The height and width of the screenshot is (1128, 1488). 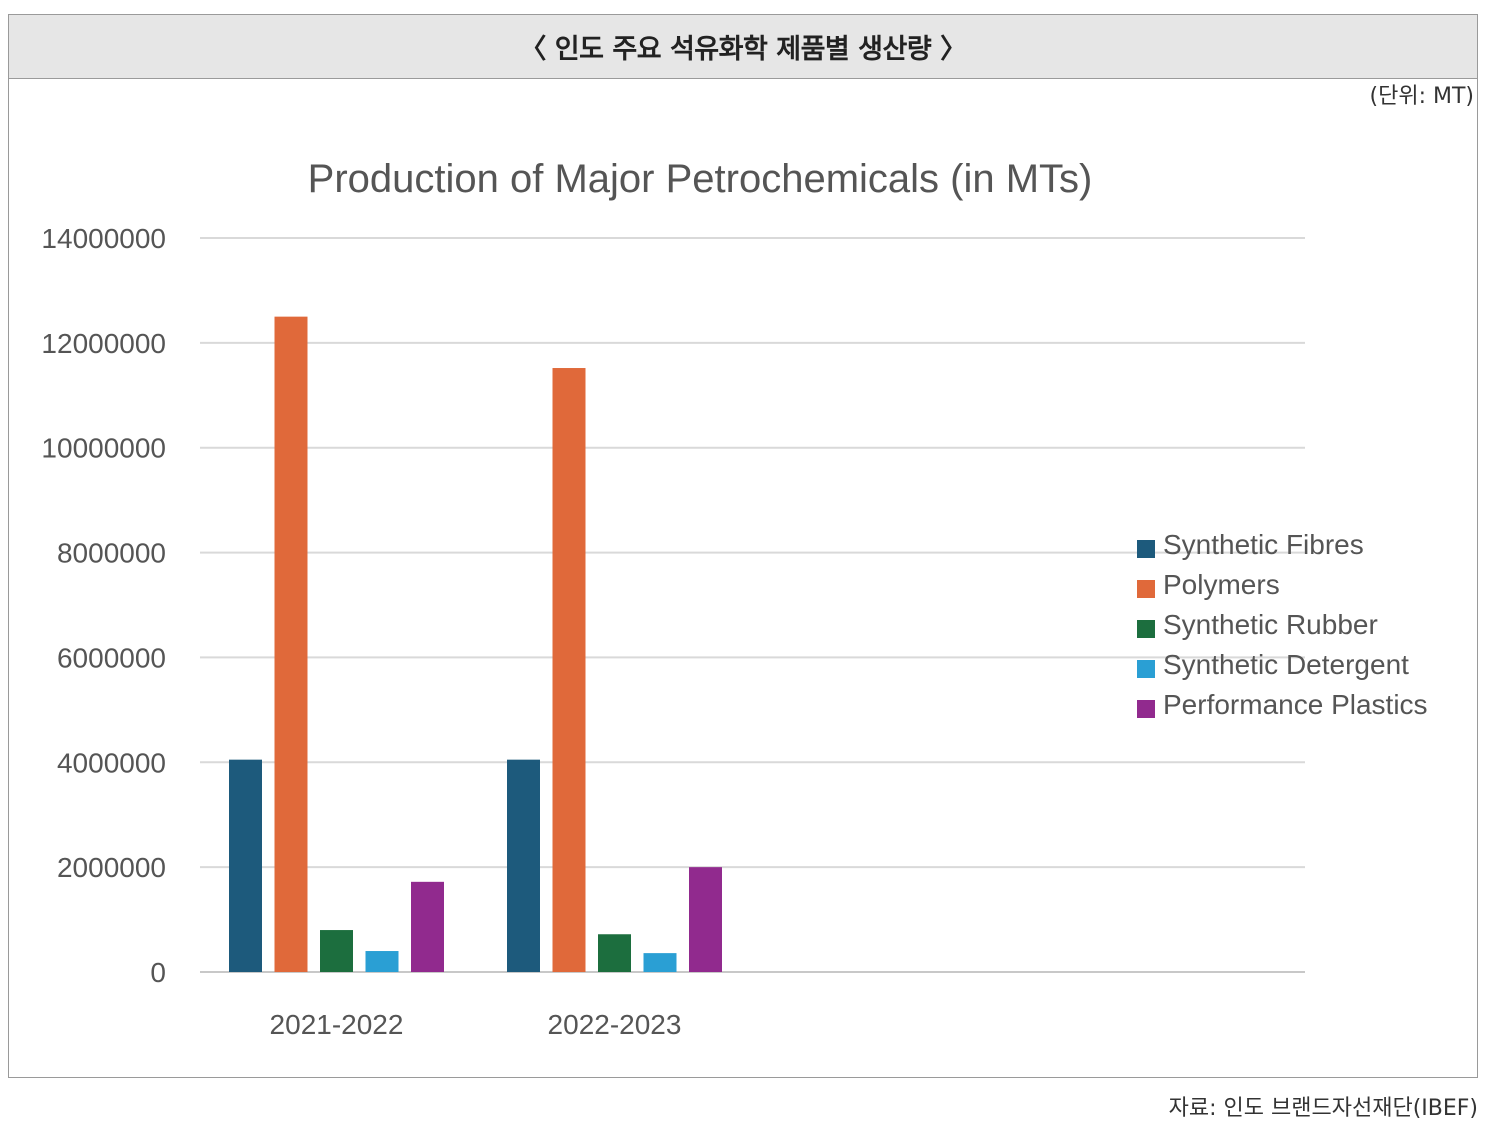 I want to click on x-tick-label: 2021-2022, so click(x=337, y=1024).